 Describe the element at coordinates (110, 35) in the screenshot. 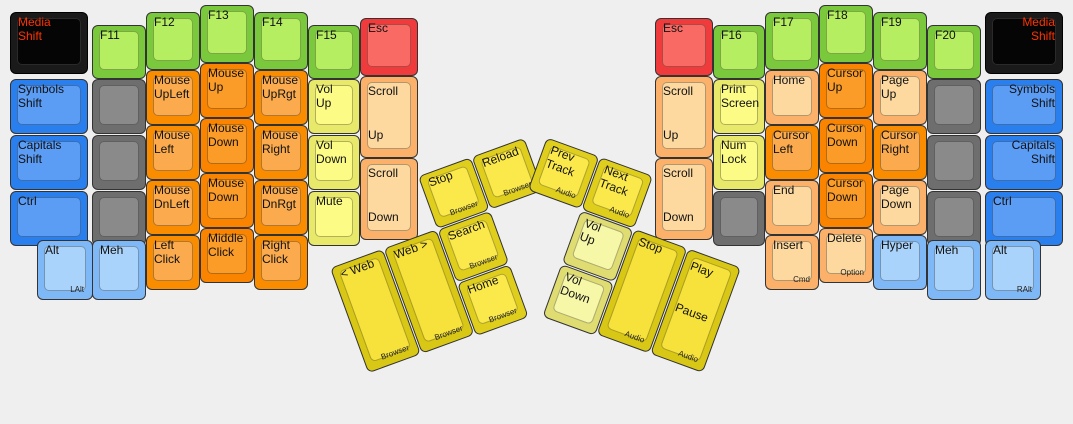

I see `key-label: F11` at that location.